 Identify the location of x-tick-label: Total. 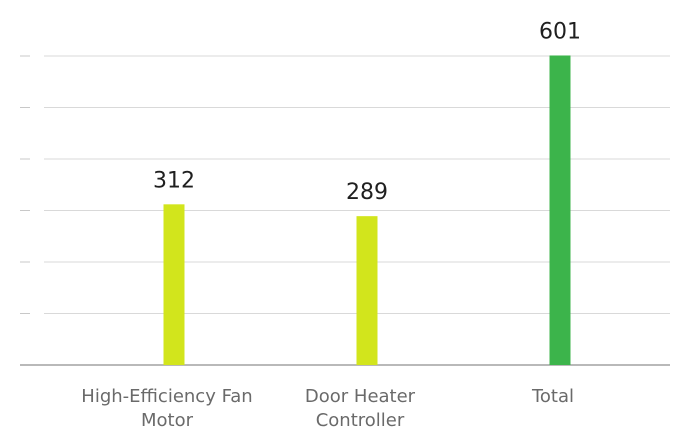
(552, 396).